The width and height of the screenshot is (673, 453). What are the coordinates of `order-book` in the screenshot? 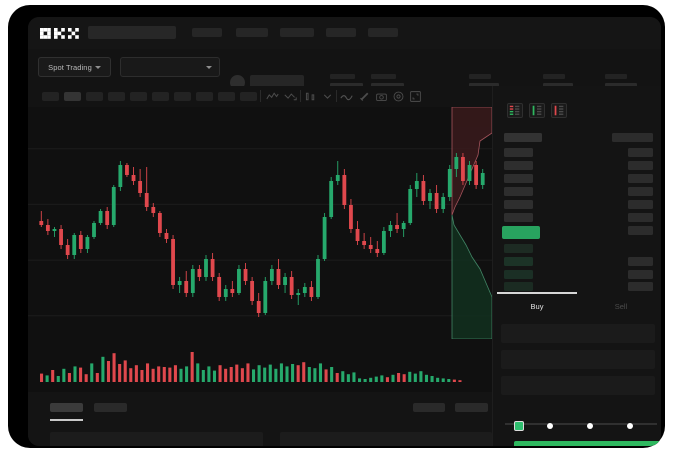 It's located at (576, 189).